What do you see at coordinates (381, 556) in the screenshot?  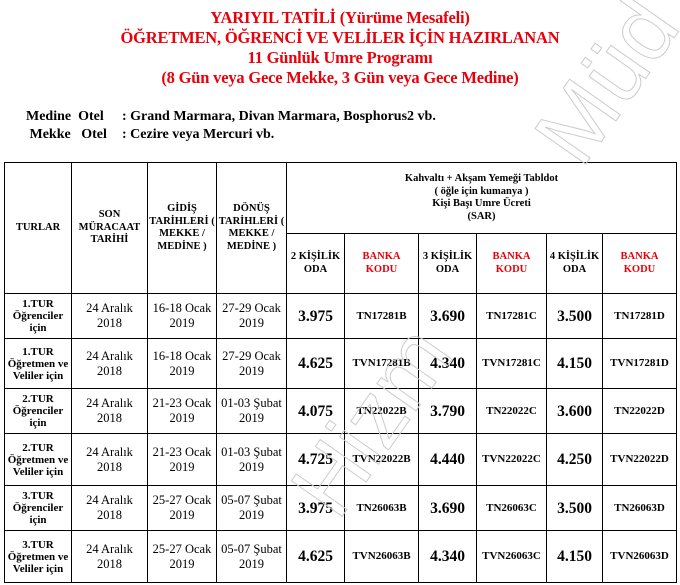 I see `bank-code-2: TVN26063B` at bounding box center [381, 556].